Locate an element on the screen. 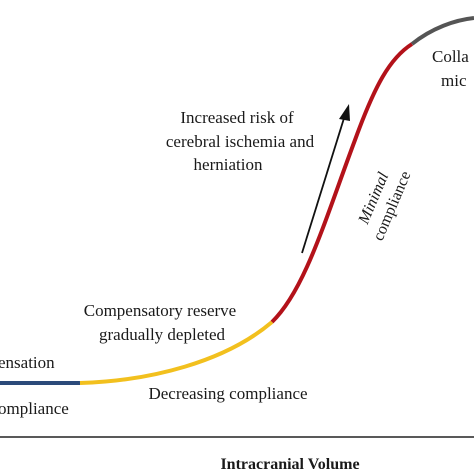  increased-risk-arrow is located at coordinates (323, 184).